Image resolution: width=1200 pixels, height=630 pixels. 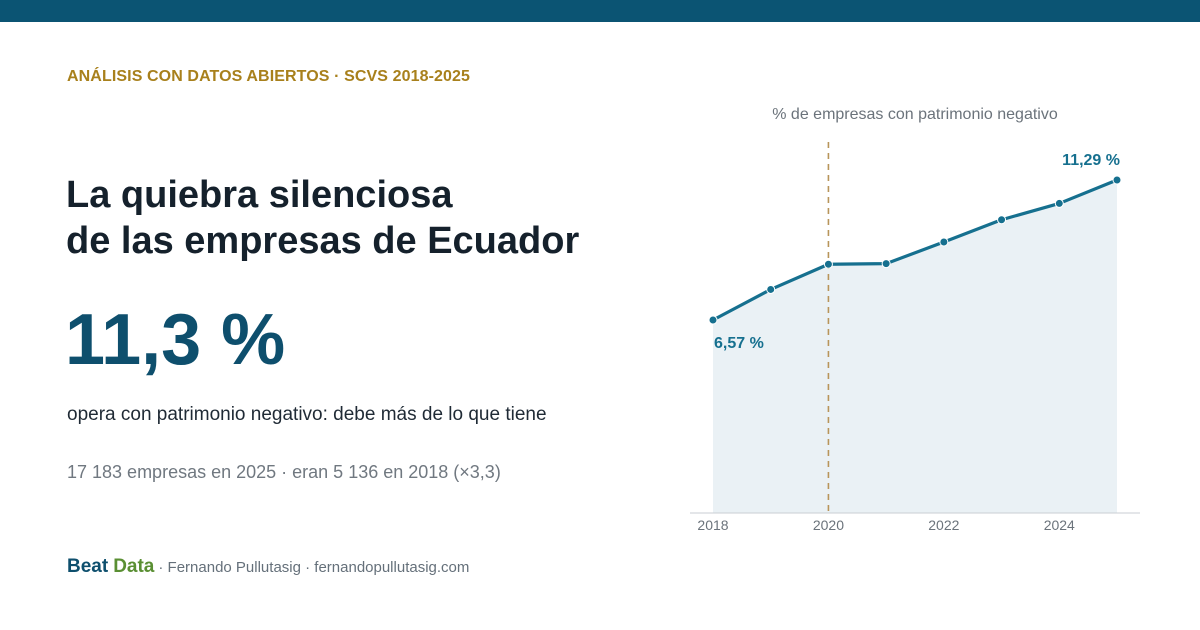 What do you see at coordinates (739, 343) in the screenshot?
I see `data-label-2018: 6,57 %` at bounding box center [739, 343].